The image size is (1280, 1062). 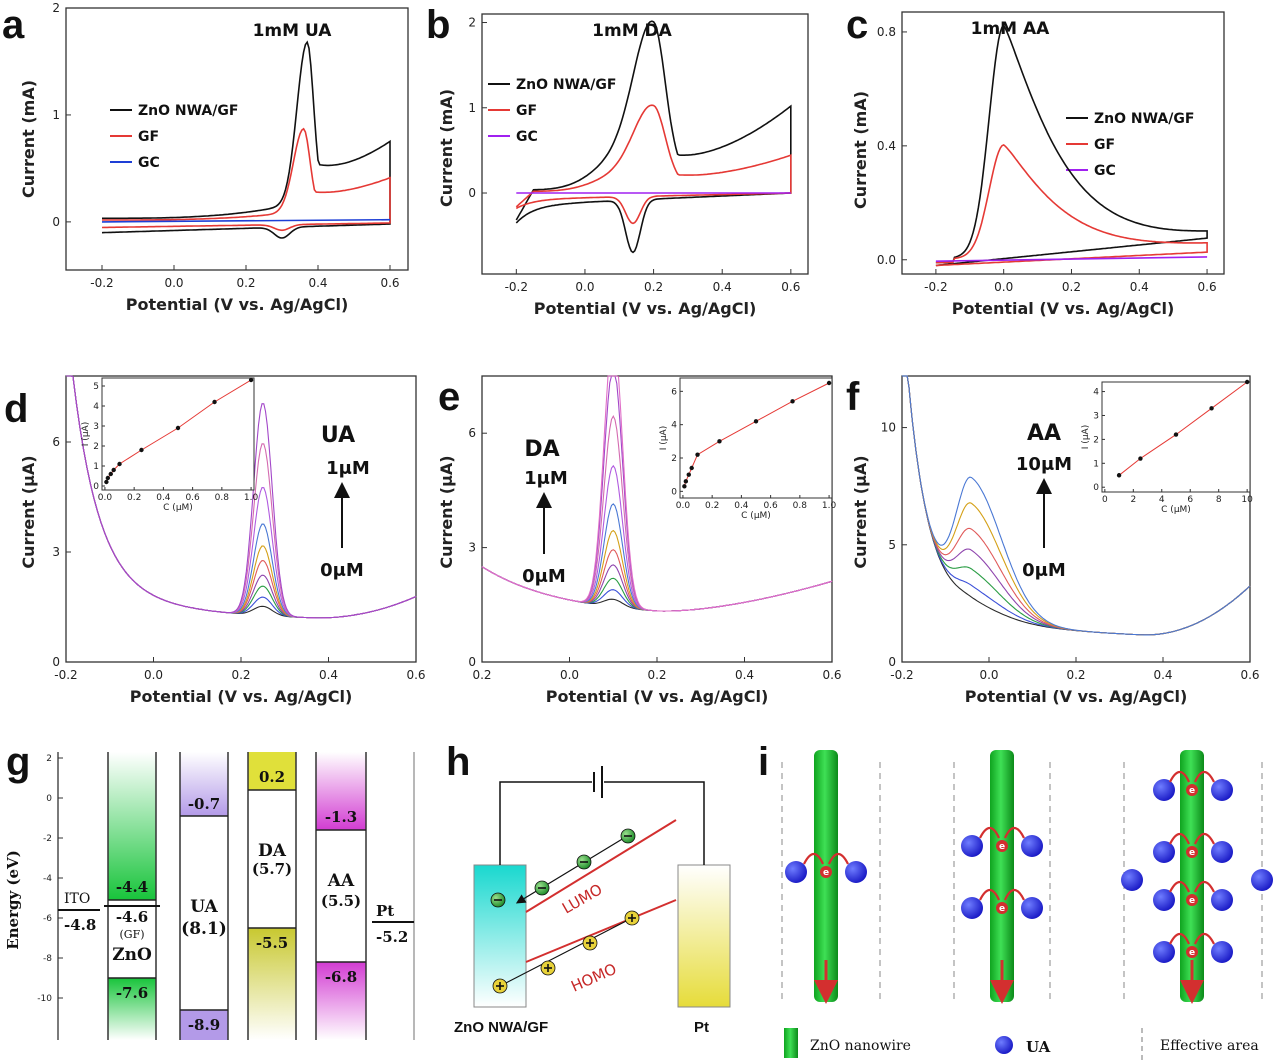 What do you see at coordinates (204, 784) in the screenshot?
I see `ua-lumo-region` at bounding box center [204, 784].